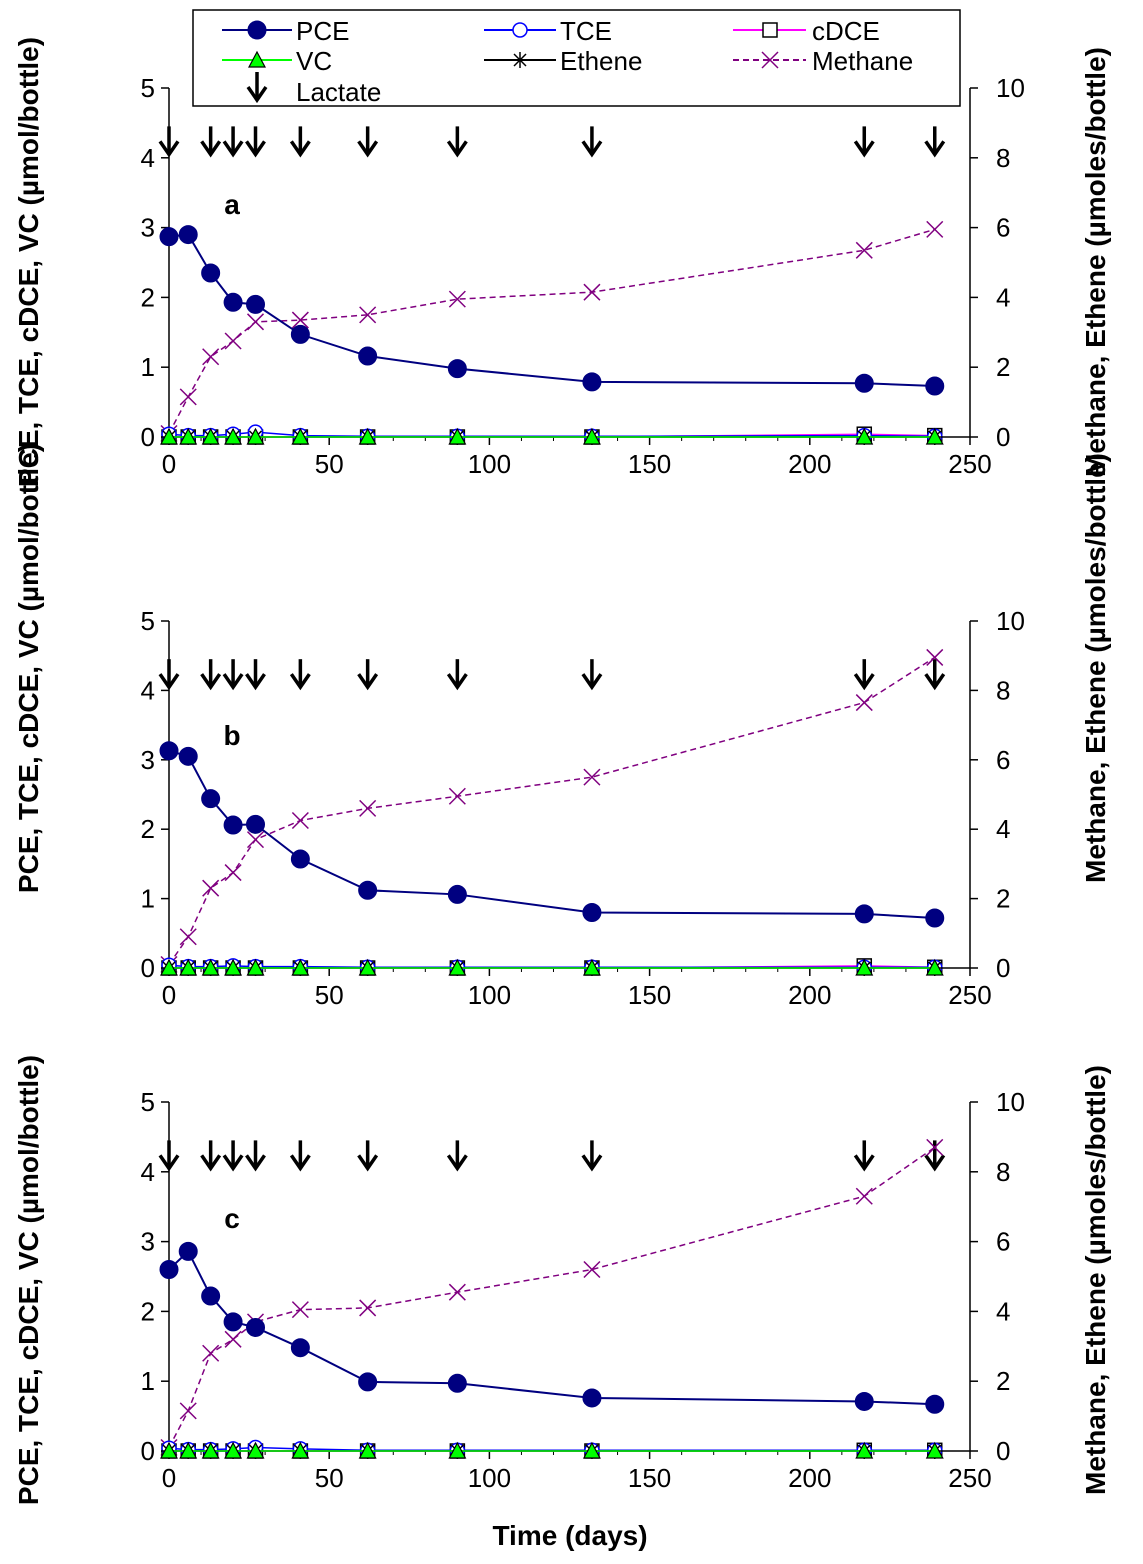 The width and height of the screenshot is (1143, 1564). I want to click on y-tick-label: 5, so click(148, 88).